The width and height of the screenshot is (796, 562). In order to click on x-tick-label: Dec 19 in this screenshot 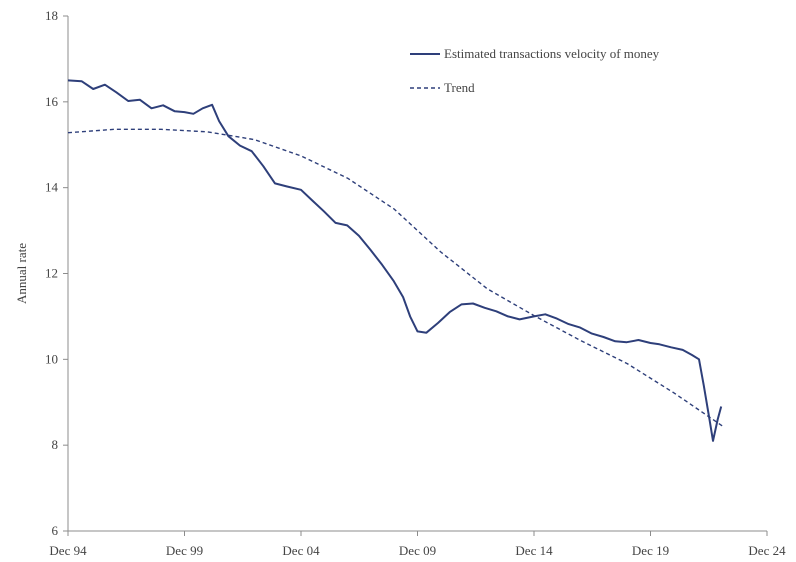, I will do `click(650, 550)`.